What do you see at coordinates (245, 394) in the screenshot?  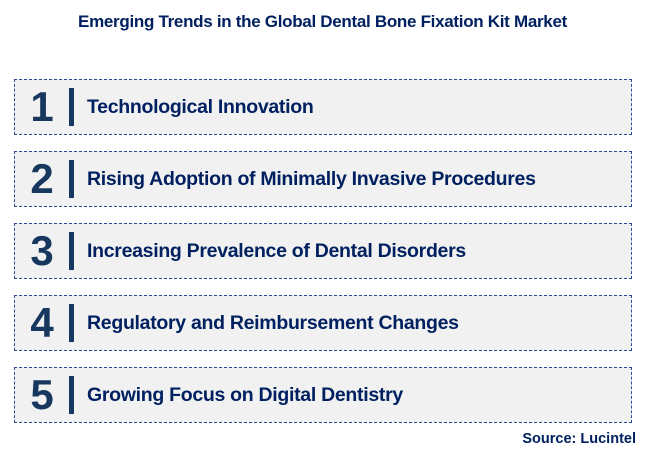 I see `trend-label: Growing Focus on Digital Dentistry` at bounding box center [245, 394].